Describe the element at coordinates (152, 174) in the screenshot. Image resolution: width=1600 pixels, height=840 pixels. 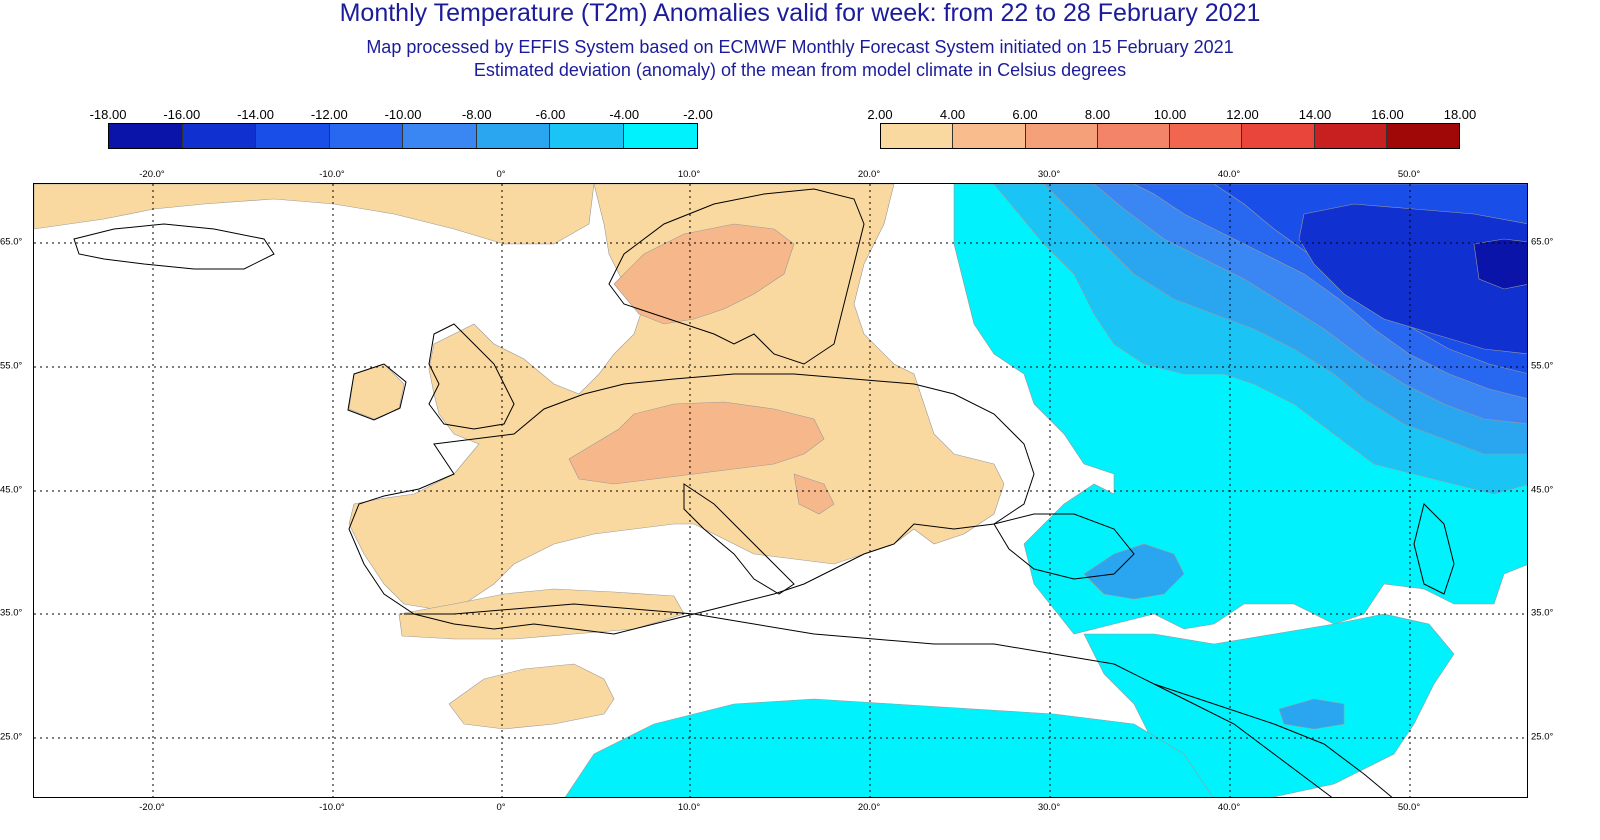
I see `lon-label-top: -20.0°` at that location.